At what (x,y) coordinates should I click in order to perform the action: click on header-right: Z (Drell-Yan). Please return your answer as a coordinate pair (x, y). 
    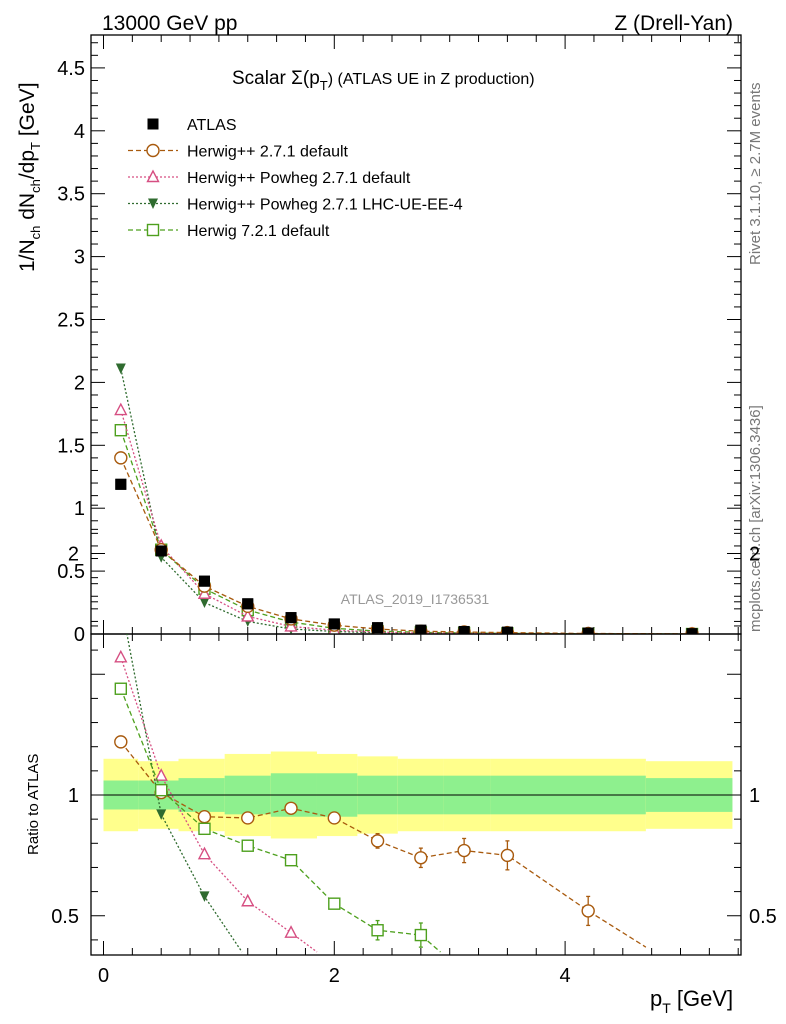
    Looking at the image, I should click on (673, 23).